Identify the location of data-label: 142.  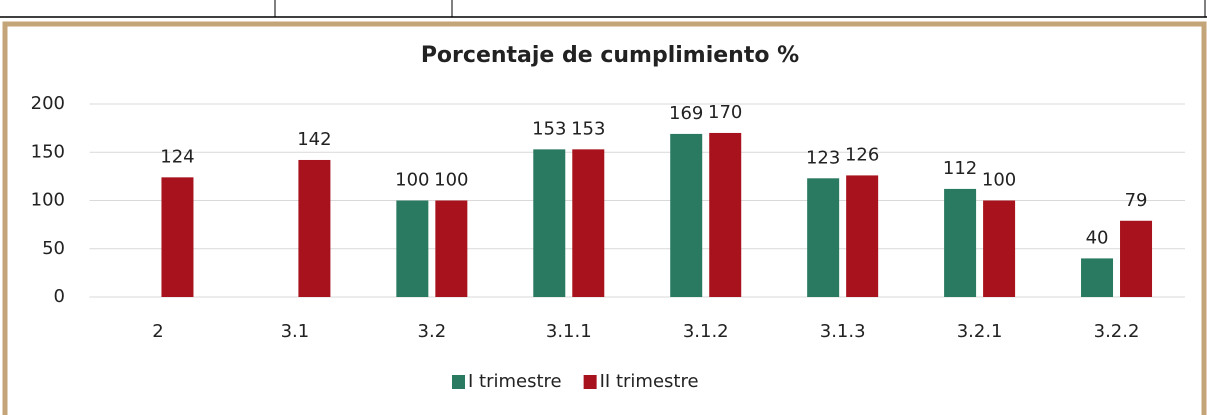
(314, 139).